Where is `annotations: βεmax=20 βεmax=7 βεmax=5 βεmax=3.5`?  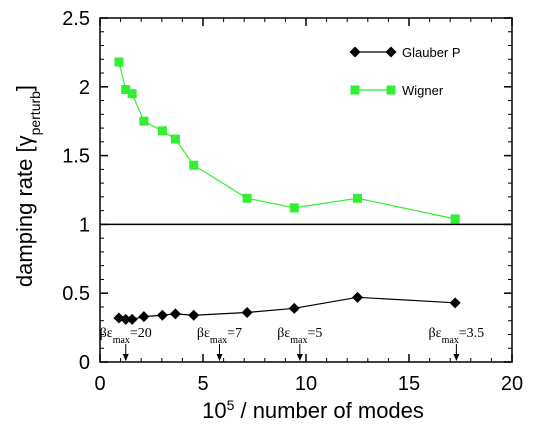
annotations: βεmax=20 βεmax=7 βεmax=5 βεmax=3.5 is located at coordinates (292, 343).